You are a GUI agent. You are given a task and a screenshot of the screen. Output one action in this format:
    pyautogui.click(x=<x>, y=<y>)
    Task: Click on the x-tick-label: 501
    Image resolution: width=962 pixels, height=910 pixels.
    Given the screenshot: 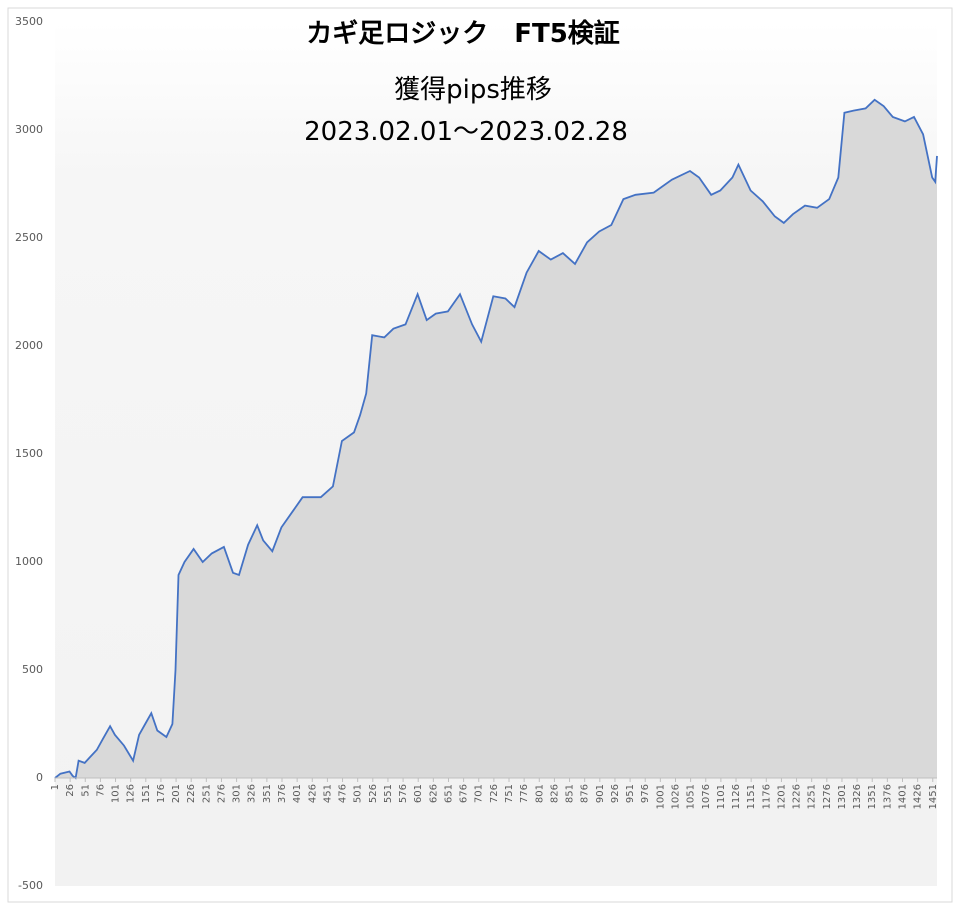 What is the action you would take?
    pyautogui.click(x=358, y=793)
    